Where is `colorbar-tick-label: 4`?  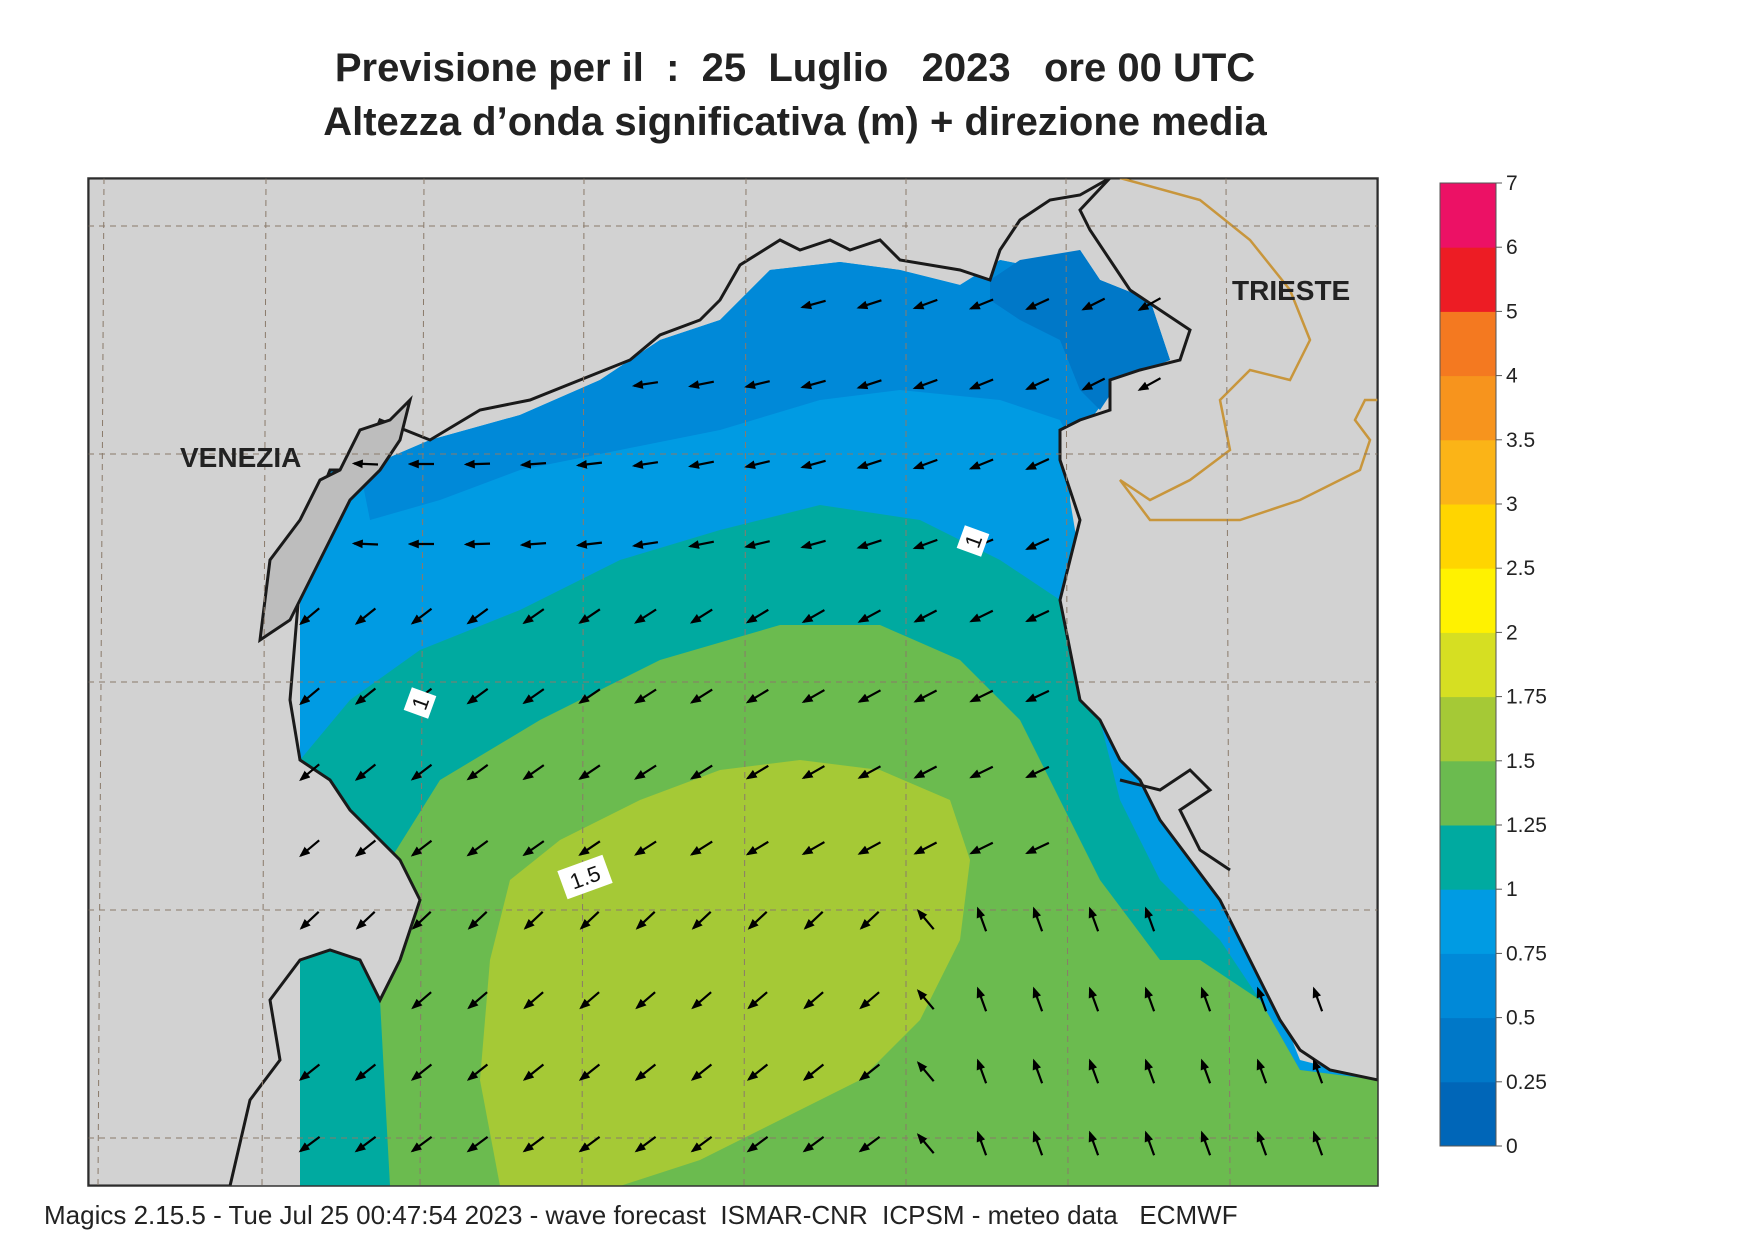 colorbar-tick-label: 4 is located at coordinates (1512, 376).